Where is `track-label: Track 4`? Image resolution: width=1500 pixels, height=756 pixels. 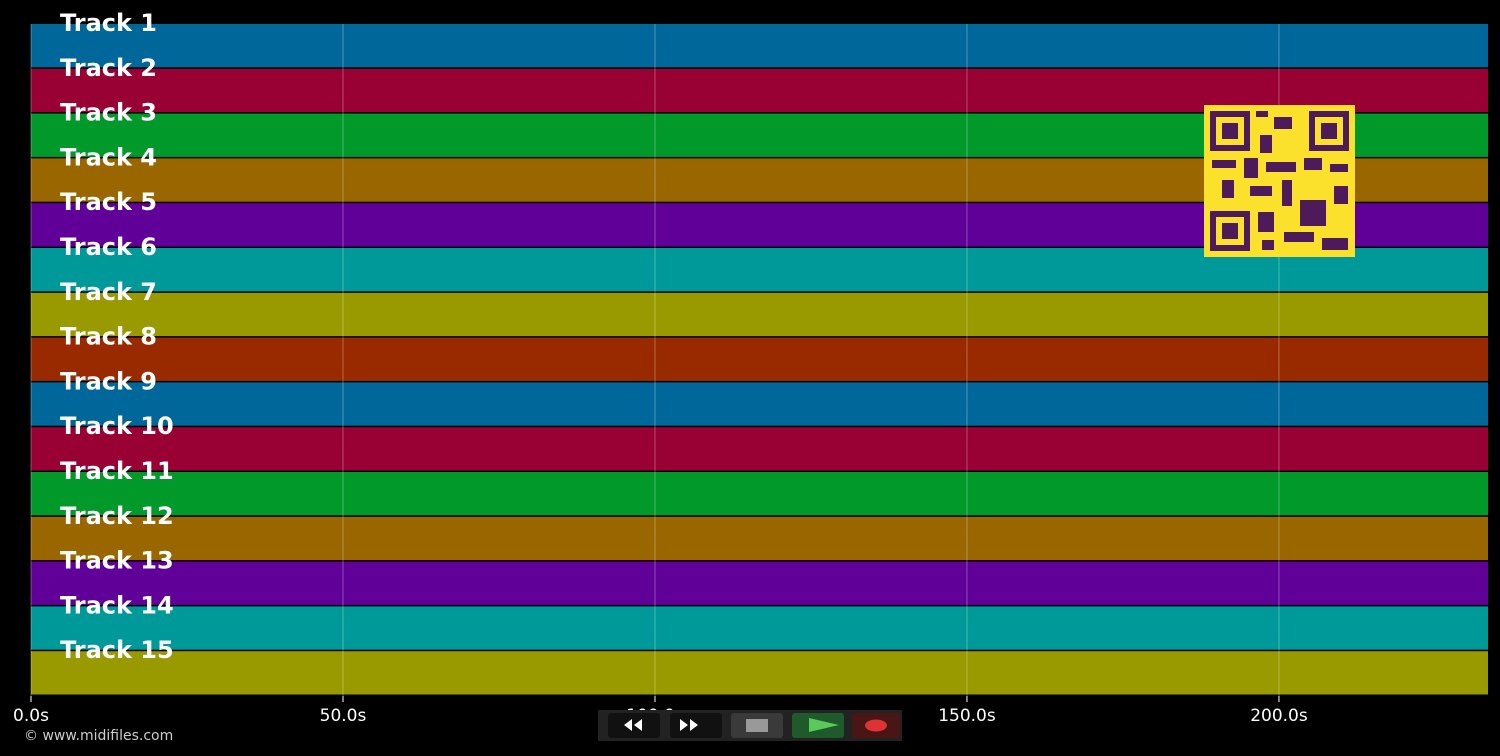 track-label: Track 4 is located at coordinates (108, 157).